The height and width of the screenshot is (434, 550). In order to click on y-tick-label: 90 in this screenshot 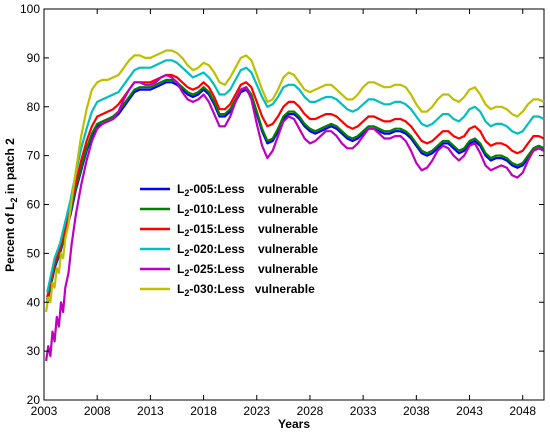, I will do `click(34, 58)`.